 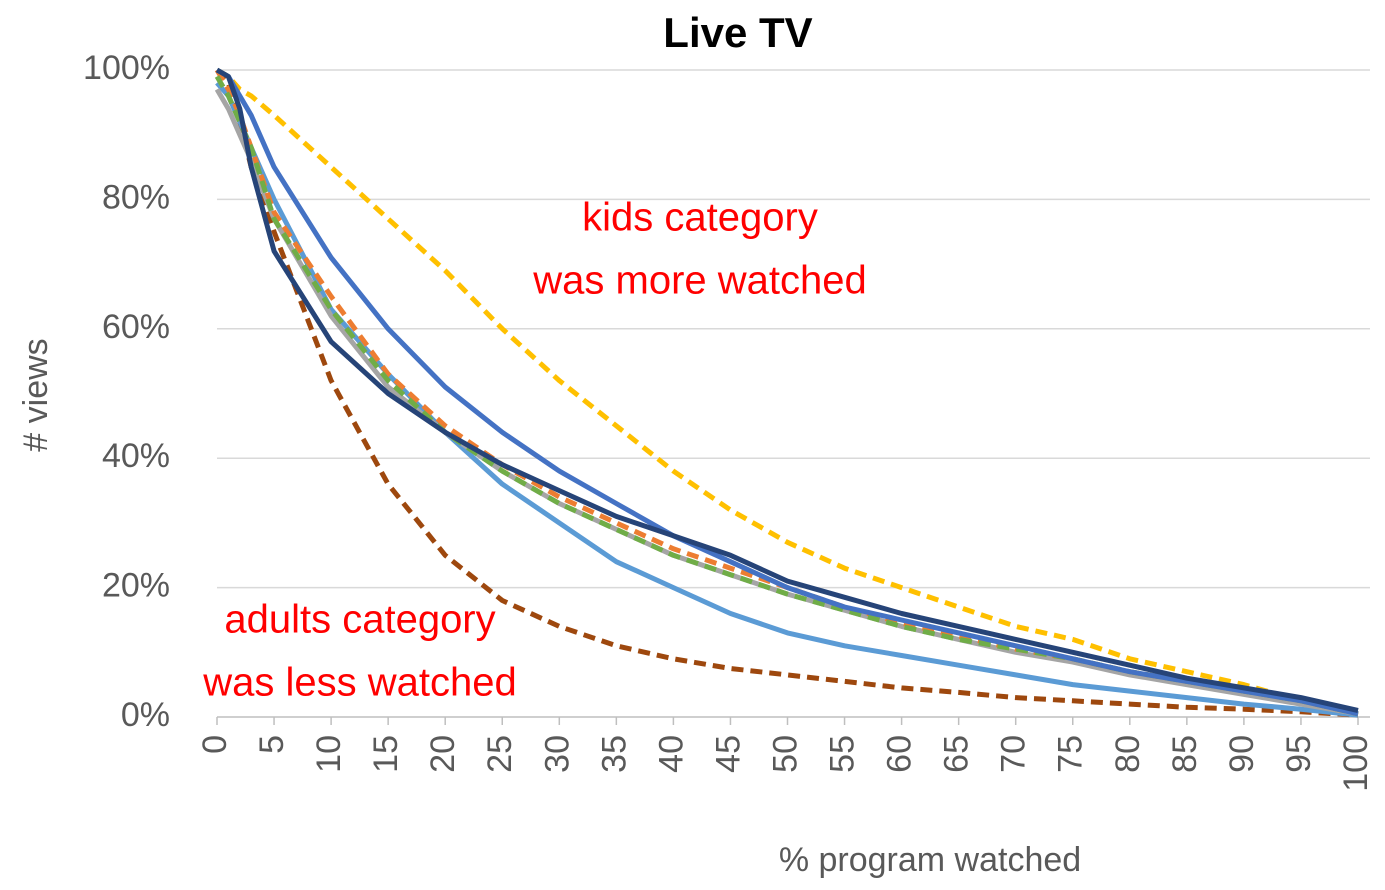 What do you see at coordinates (1071, 754) in the screenshot?
I see `x-tick-label: 75` at bounding box center [1071, 754].